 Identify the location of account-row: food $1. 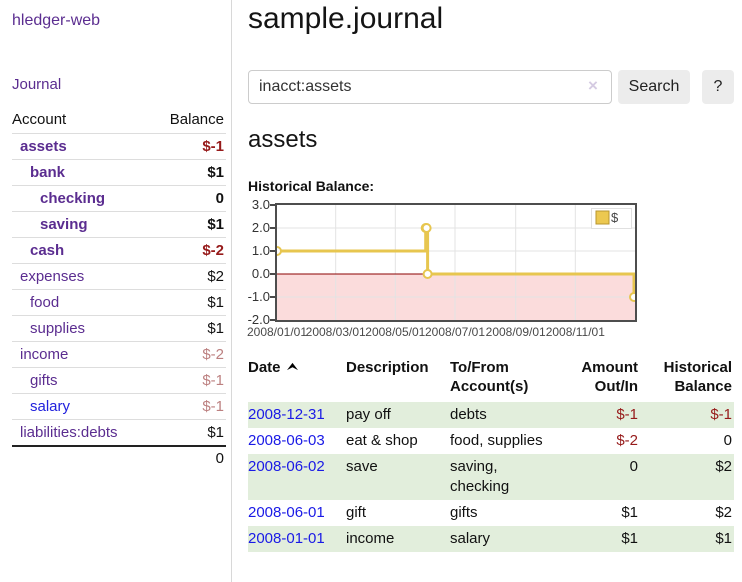
(119, 302).